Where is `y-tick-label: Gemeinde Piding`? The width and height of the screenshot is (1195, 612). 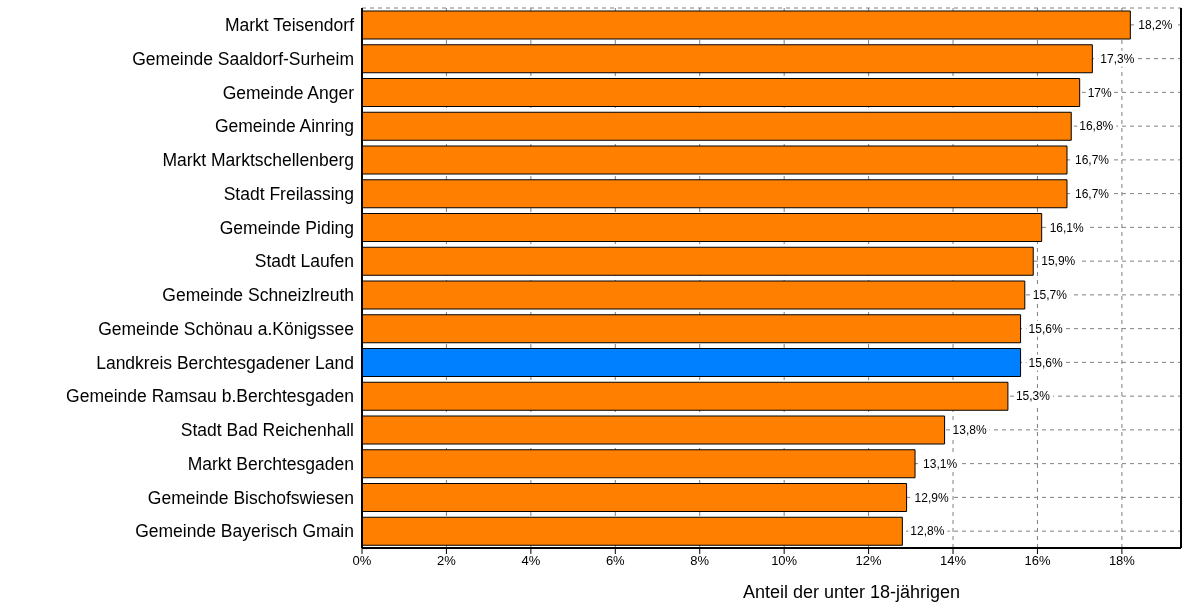
y-tick-label: Gemeinde Piding is located at coordinates (286, 227).